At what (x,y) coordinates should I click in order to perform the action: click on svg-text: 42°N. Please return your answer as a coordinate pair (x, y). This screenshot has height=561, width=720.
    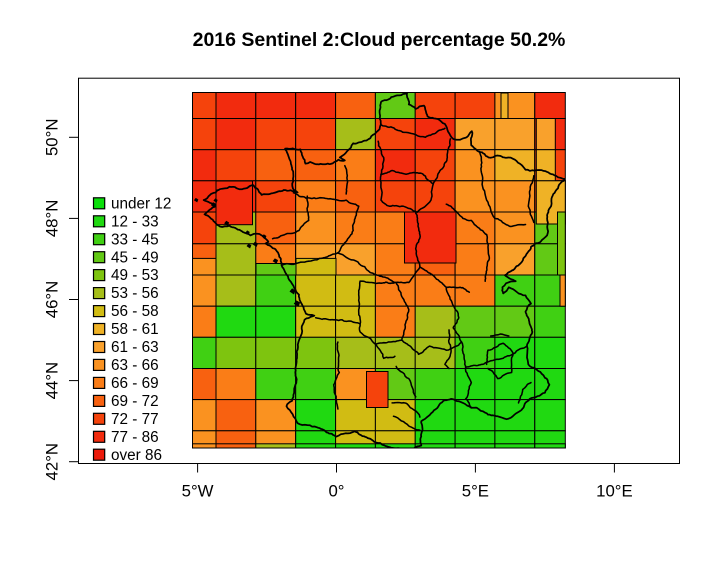
    Looking at the image, I should click on (52, 462).